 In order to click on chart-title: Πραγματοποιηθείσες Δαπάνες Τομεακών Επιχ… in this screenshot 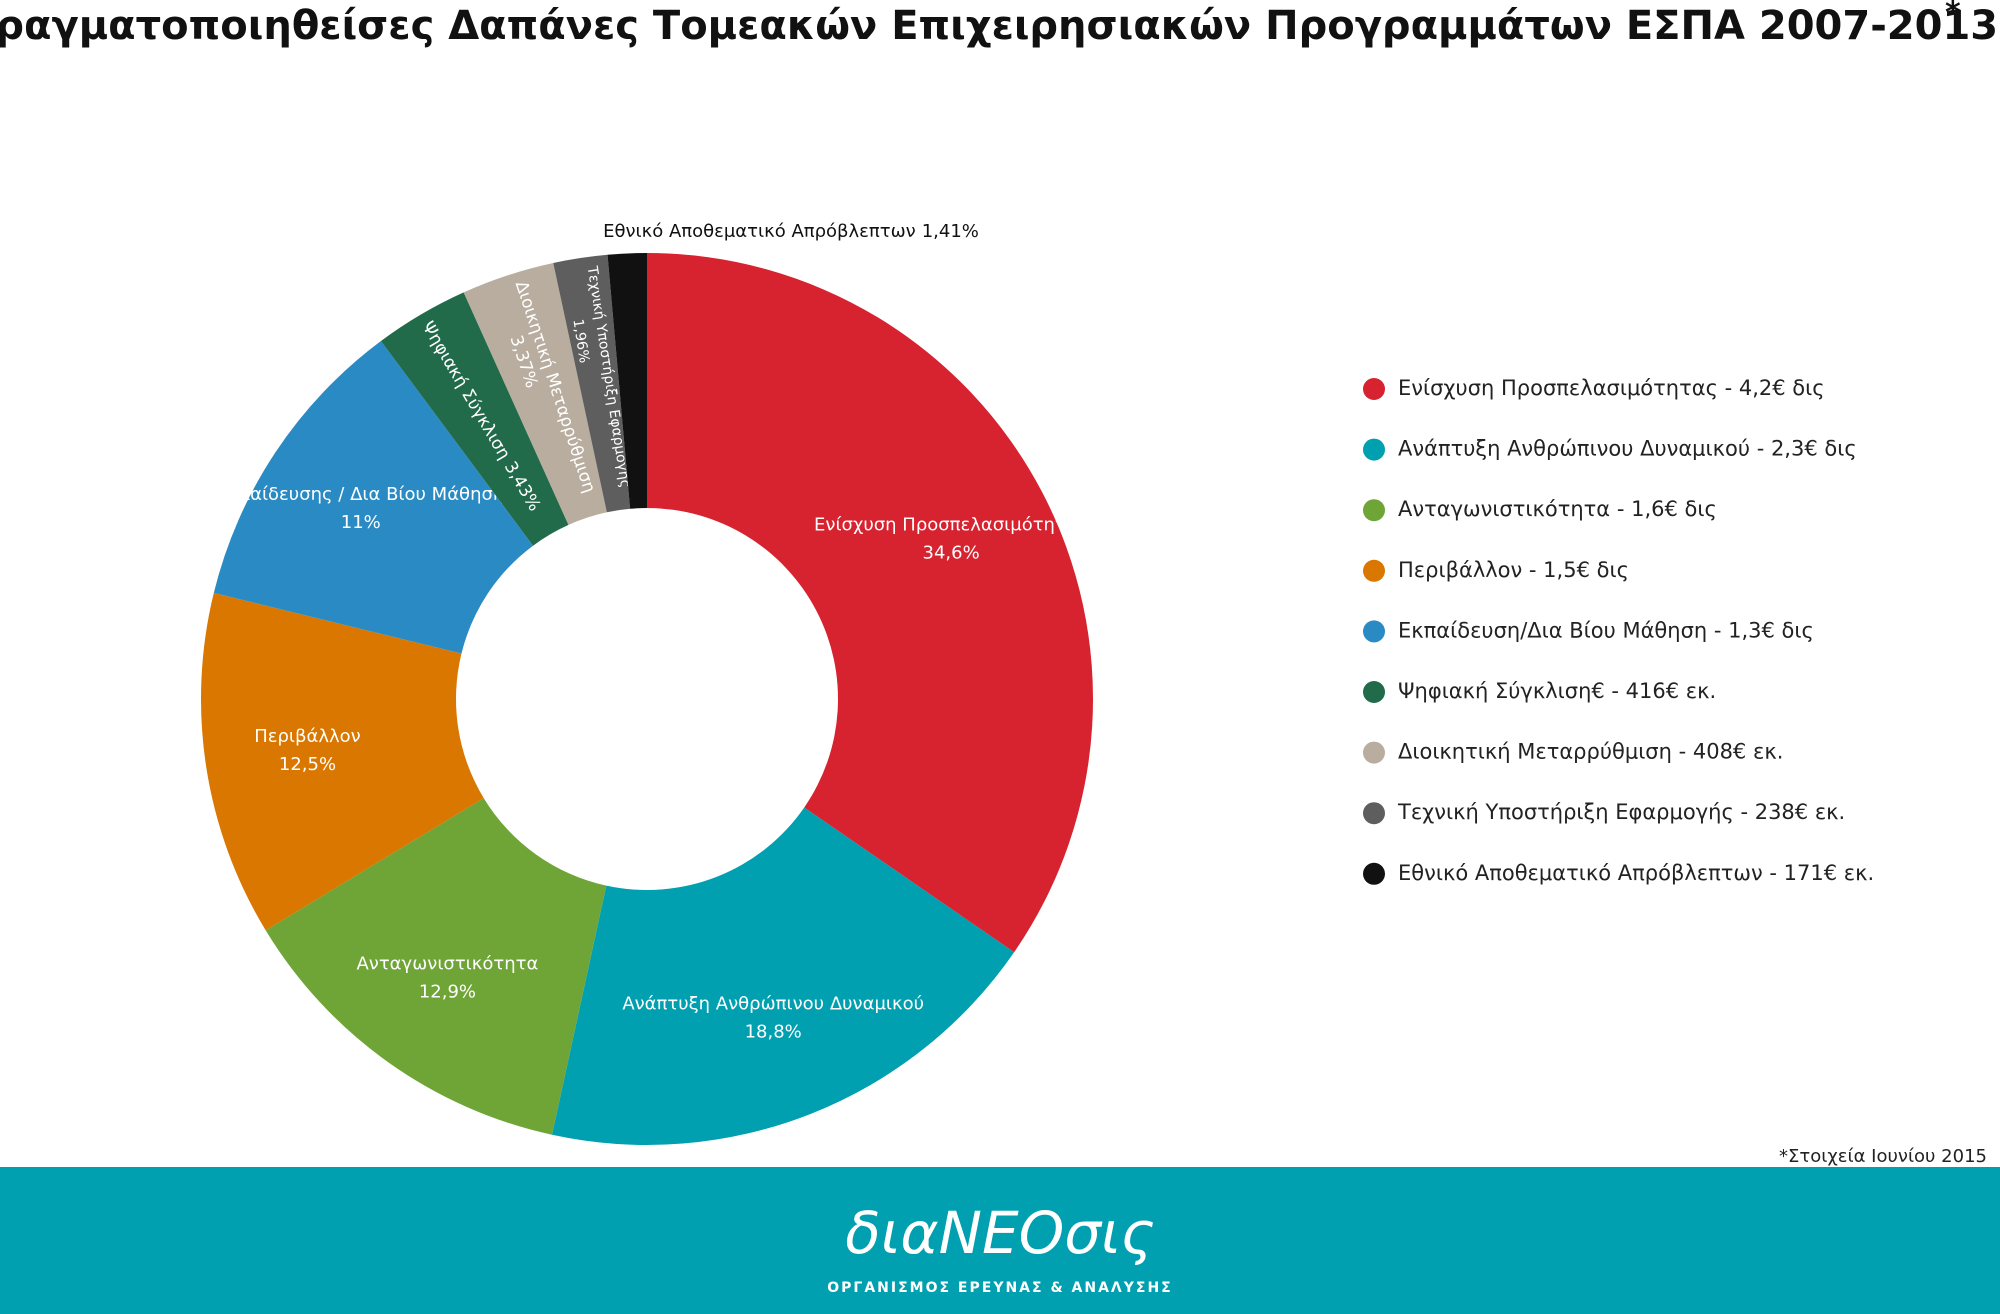, I will do `click(999, 26)`.